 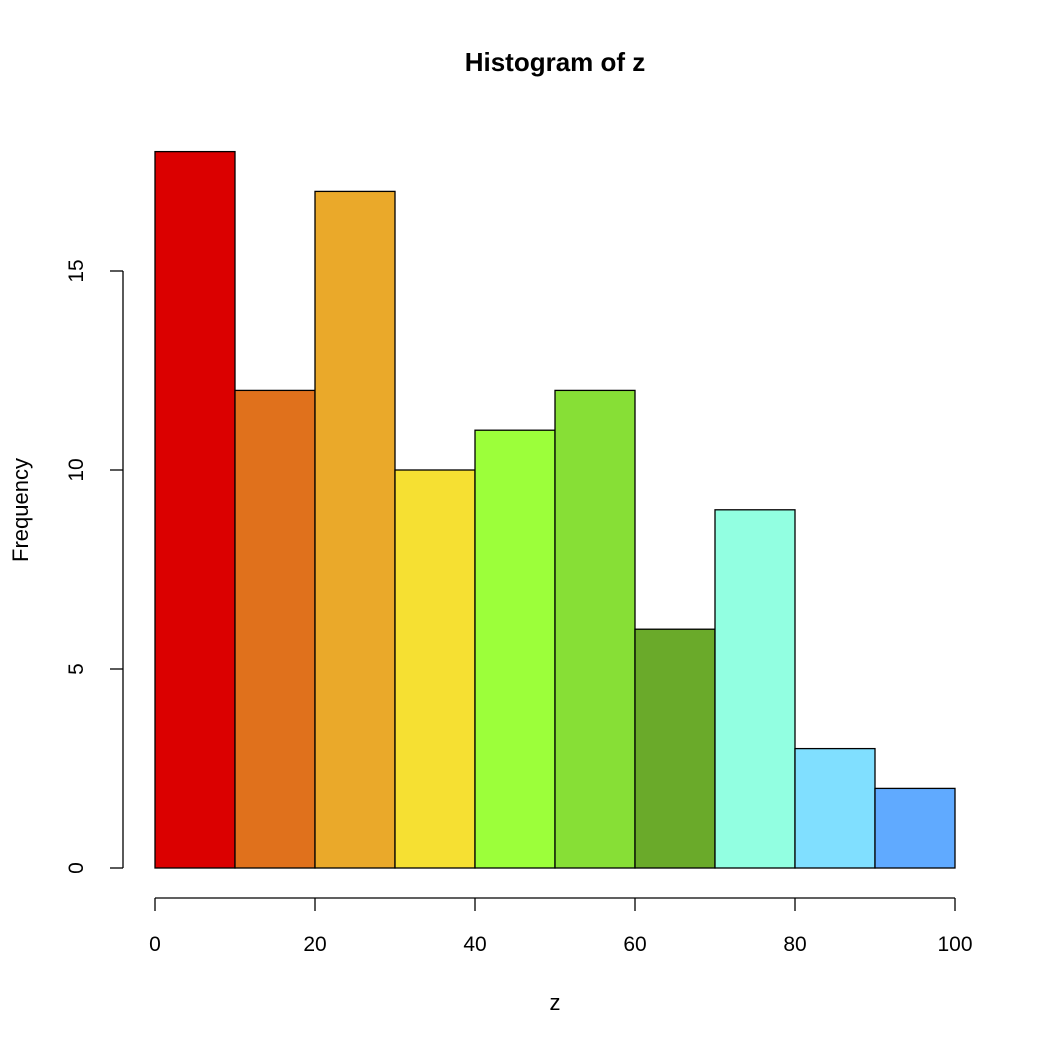 What do you see at coordinates (474, 944) in the screenshot?
I see `x-tick-label: 40` at bounding box center [474, 944].